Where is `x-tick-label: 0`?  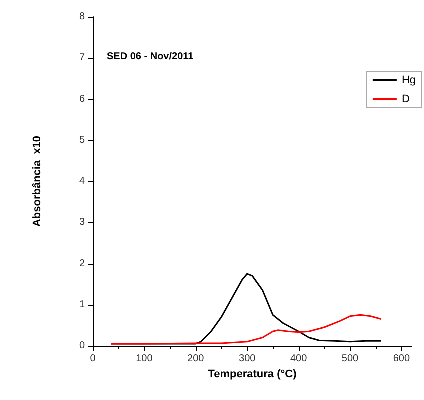
x-tick-label: 0 is located at coordinates (93, 359).